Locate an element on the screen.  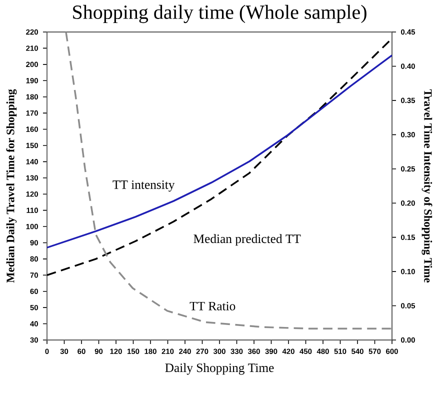
series-label: TT intensity is located at coordinates (143, 186).